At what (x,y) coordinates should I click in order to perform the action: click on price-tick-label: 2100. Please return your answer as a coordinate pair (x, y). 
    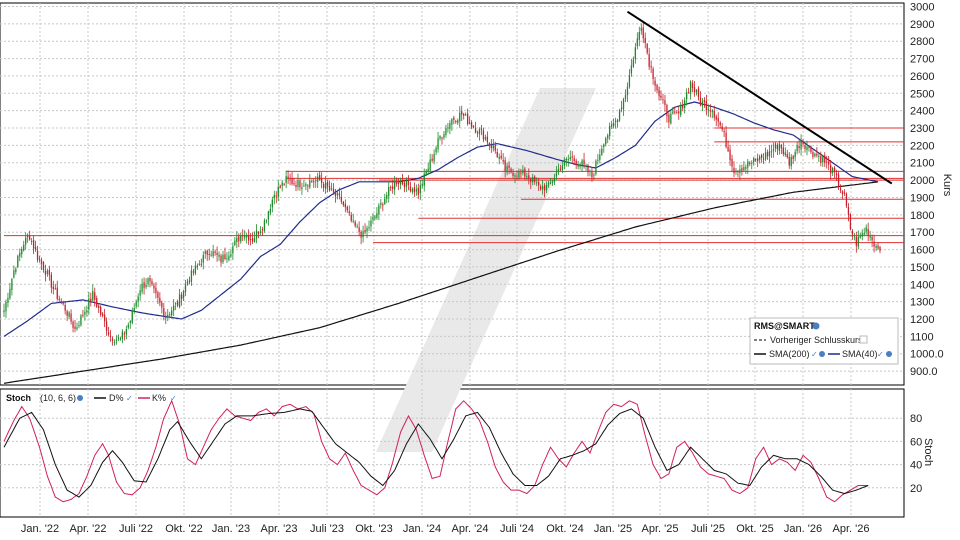
    Looking at the image, I should click on (922, 164).